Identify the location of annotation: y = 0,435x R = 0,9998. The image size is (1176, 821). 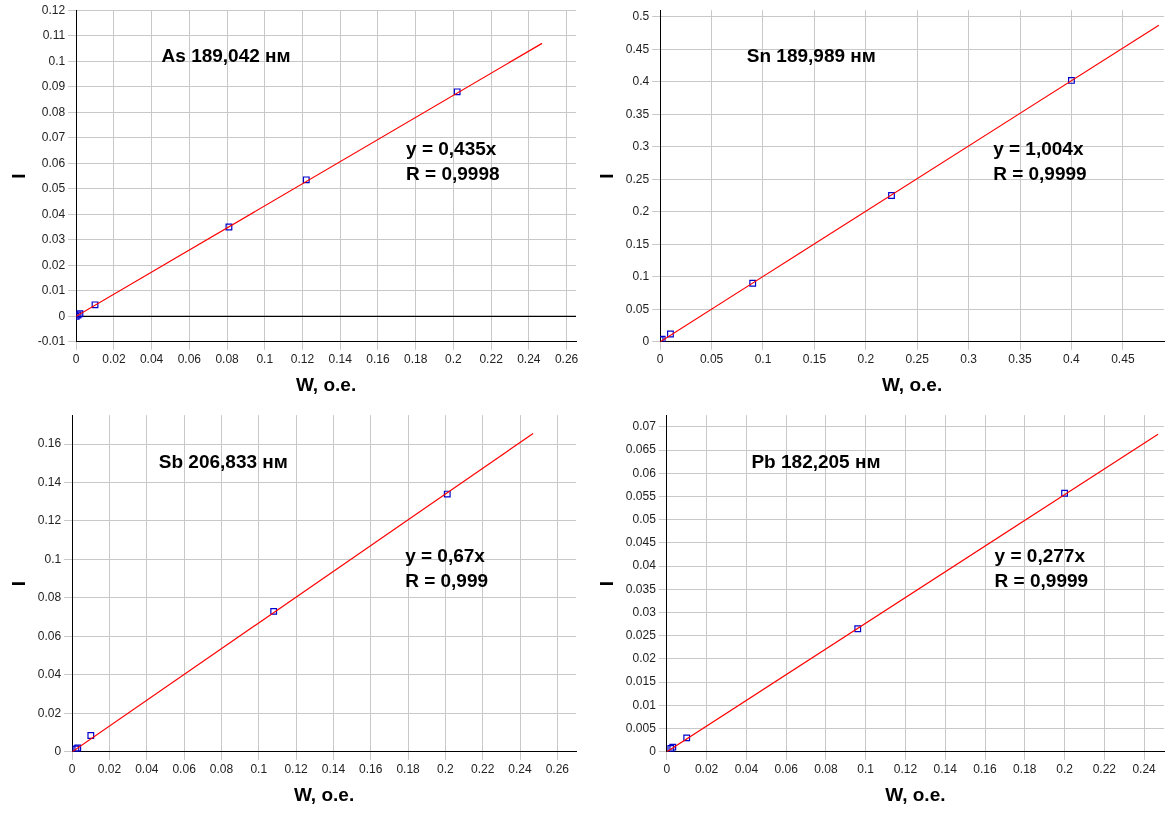
(453, 160).